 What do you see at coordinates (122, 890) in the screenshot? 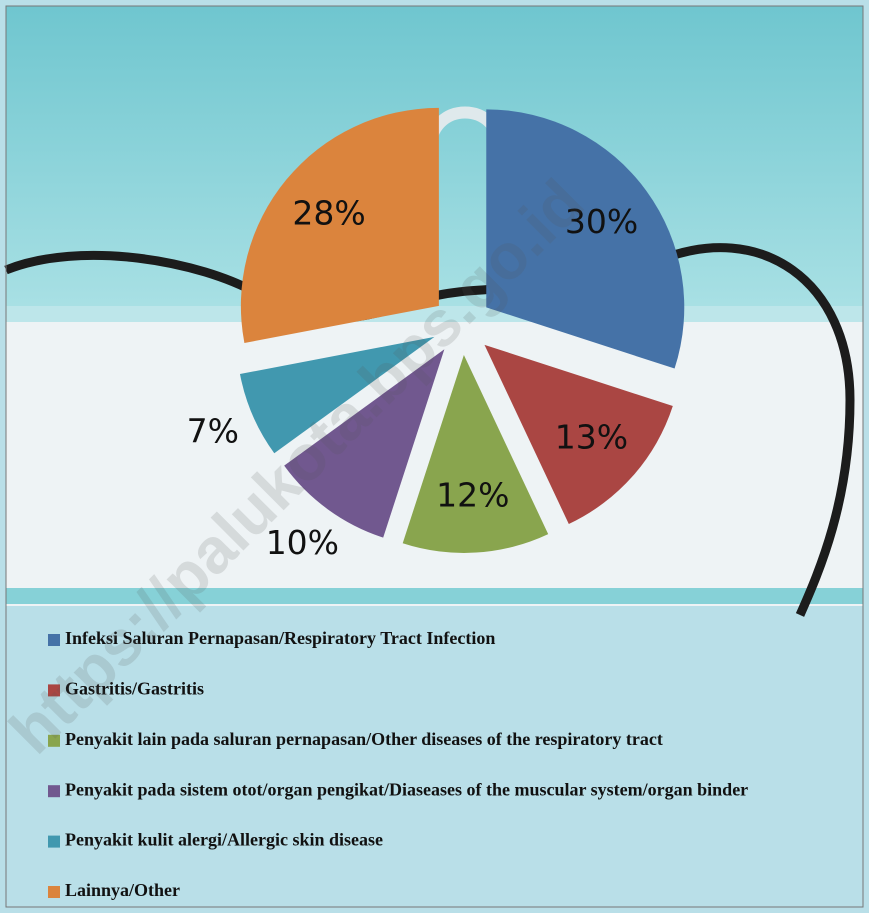
I see `legend-label: Lainnya/Other` at bounding box center [122, 890].